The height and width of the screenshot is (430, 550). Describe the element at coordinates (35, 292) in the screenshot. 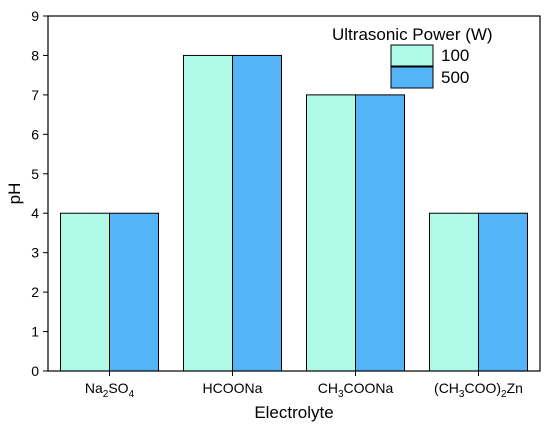

I see `y-tick-label: 2` at that location.